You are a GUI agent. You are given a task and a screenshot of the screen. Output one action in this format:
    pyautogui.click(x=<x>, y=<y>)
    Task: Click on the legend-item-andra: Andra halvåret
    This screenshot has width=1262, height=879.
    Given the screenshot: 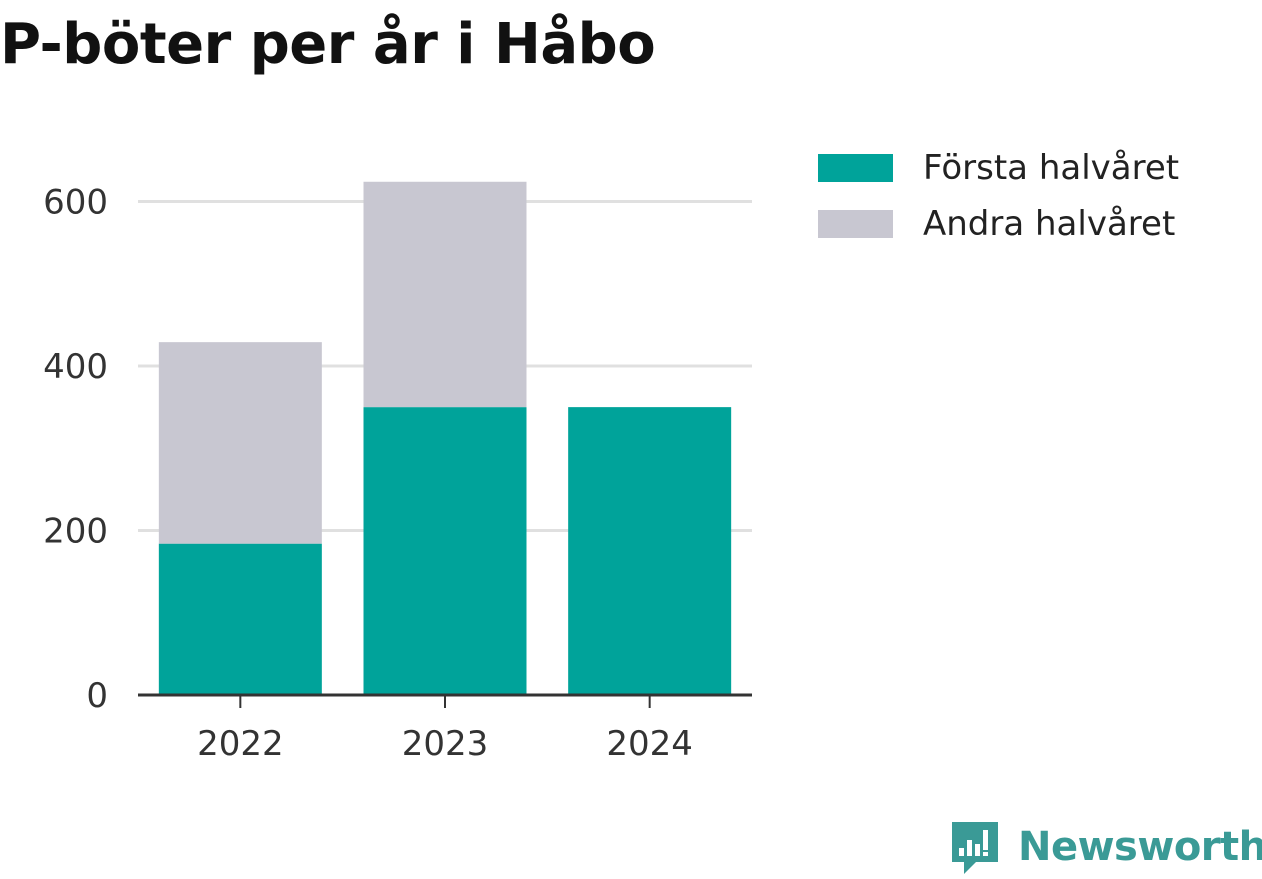 What is the action you would take?
    pyautogui.click(x=998, y=224)
    